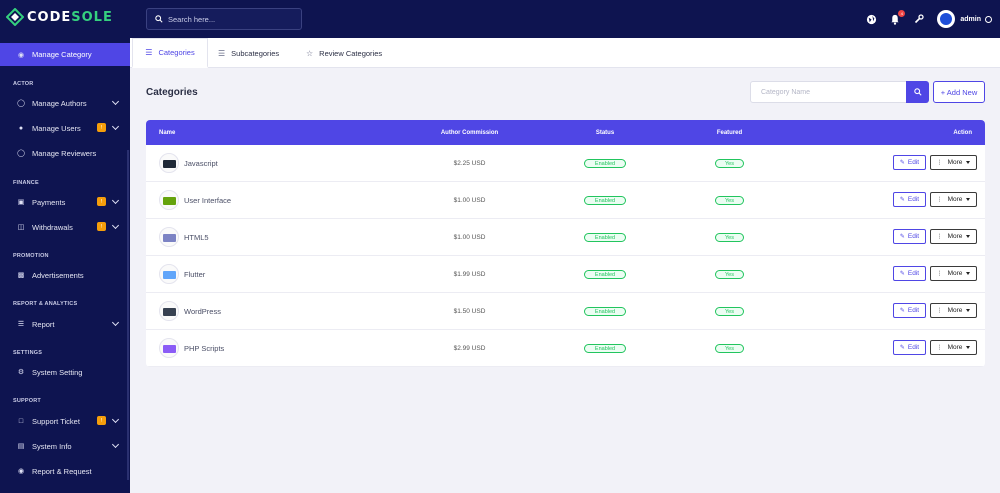  Describe the element at coordinates (64, 324) in the screenshot. I see `sidebar-item-report: ☰ Report` at that location.